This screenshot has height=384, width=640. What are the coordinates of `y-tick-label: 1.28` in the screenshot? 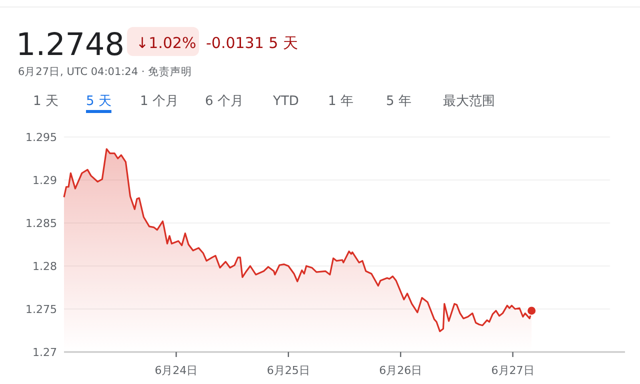 It's located at (44, 266).